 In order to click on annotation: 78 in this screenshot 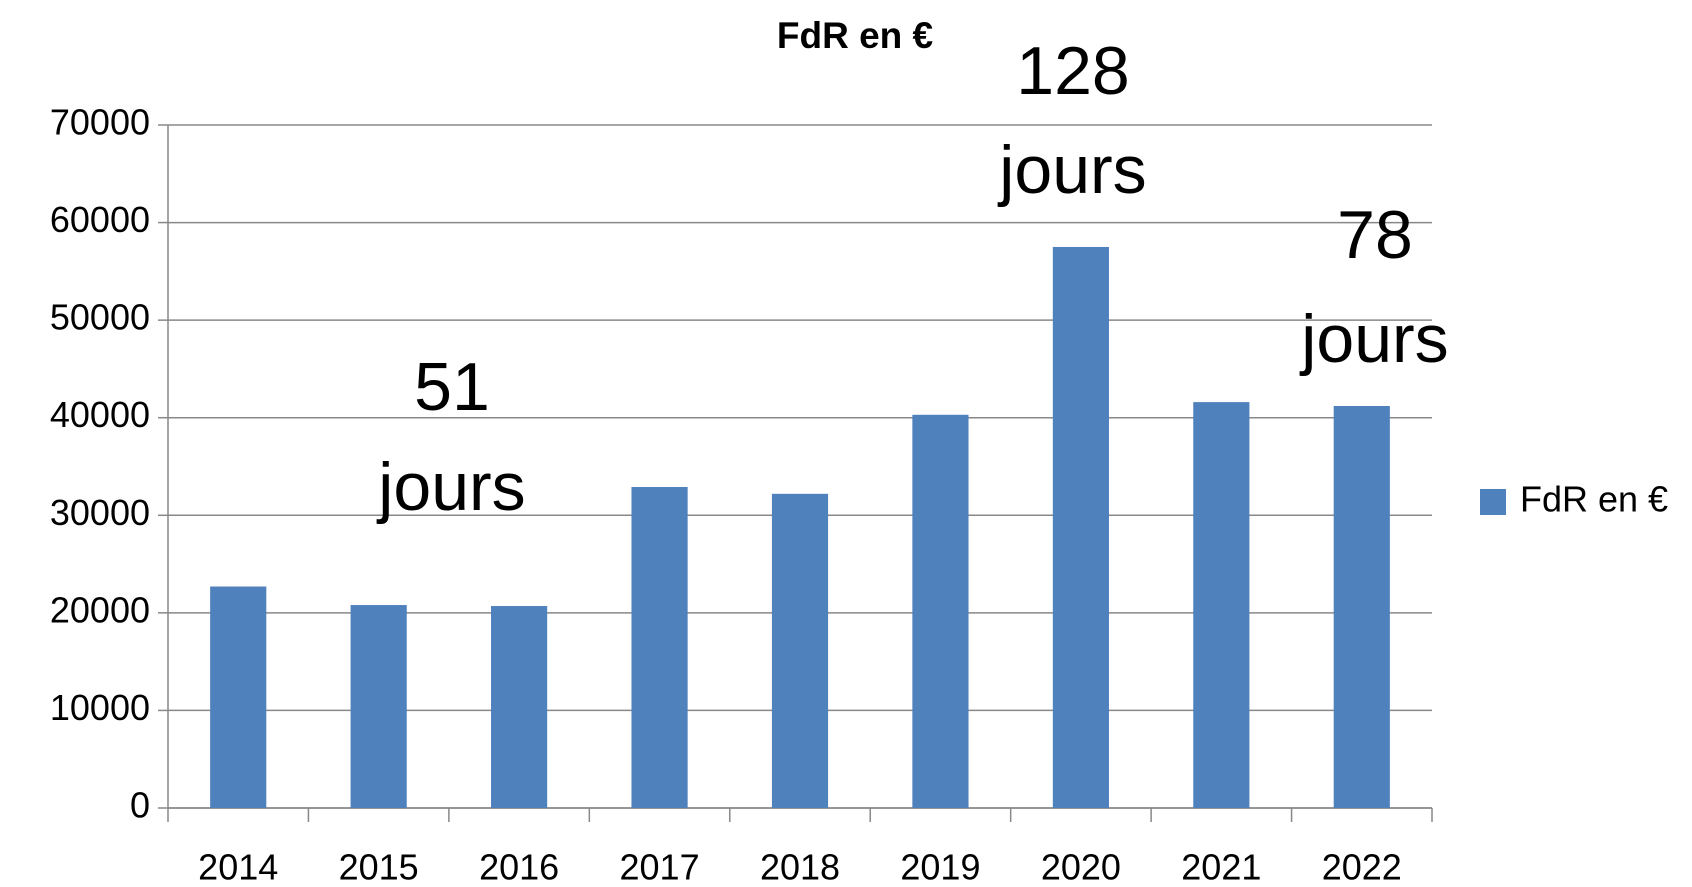, I will do `click(1375, 235)`.